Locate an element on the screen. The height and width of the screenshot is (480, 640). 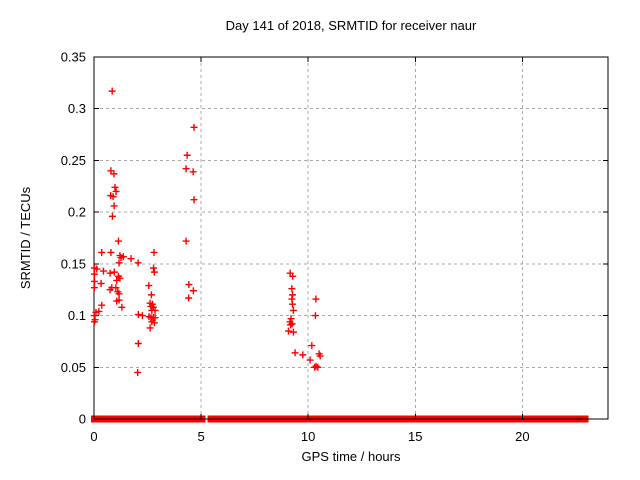
x-tick-label: 20 is located at coordinates (522, 436).